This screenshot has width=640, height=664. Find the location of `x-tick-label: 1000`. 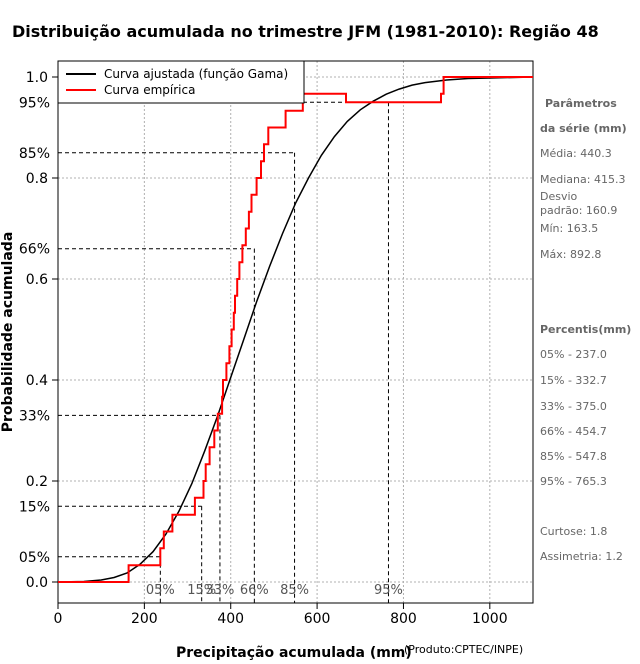

x-tick-label: 1000 is located at coordinates (490, 619).